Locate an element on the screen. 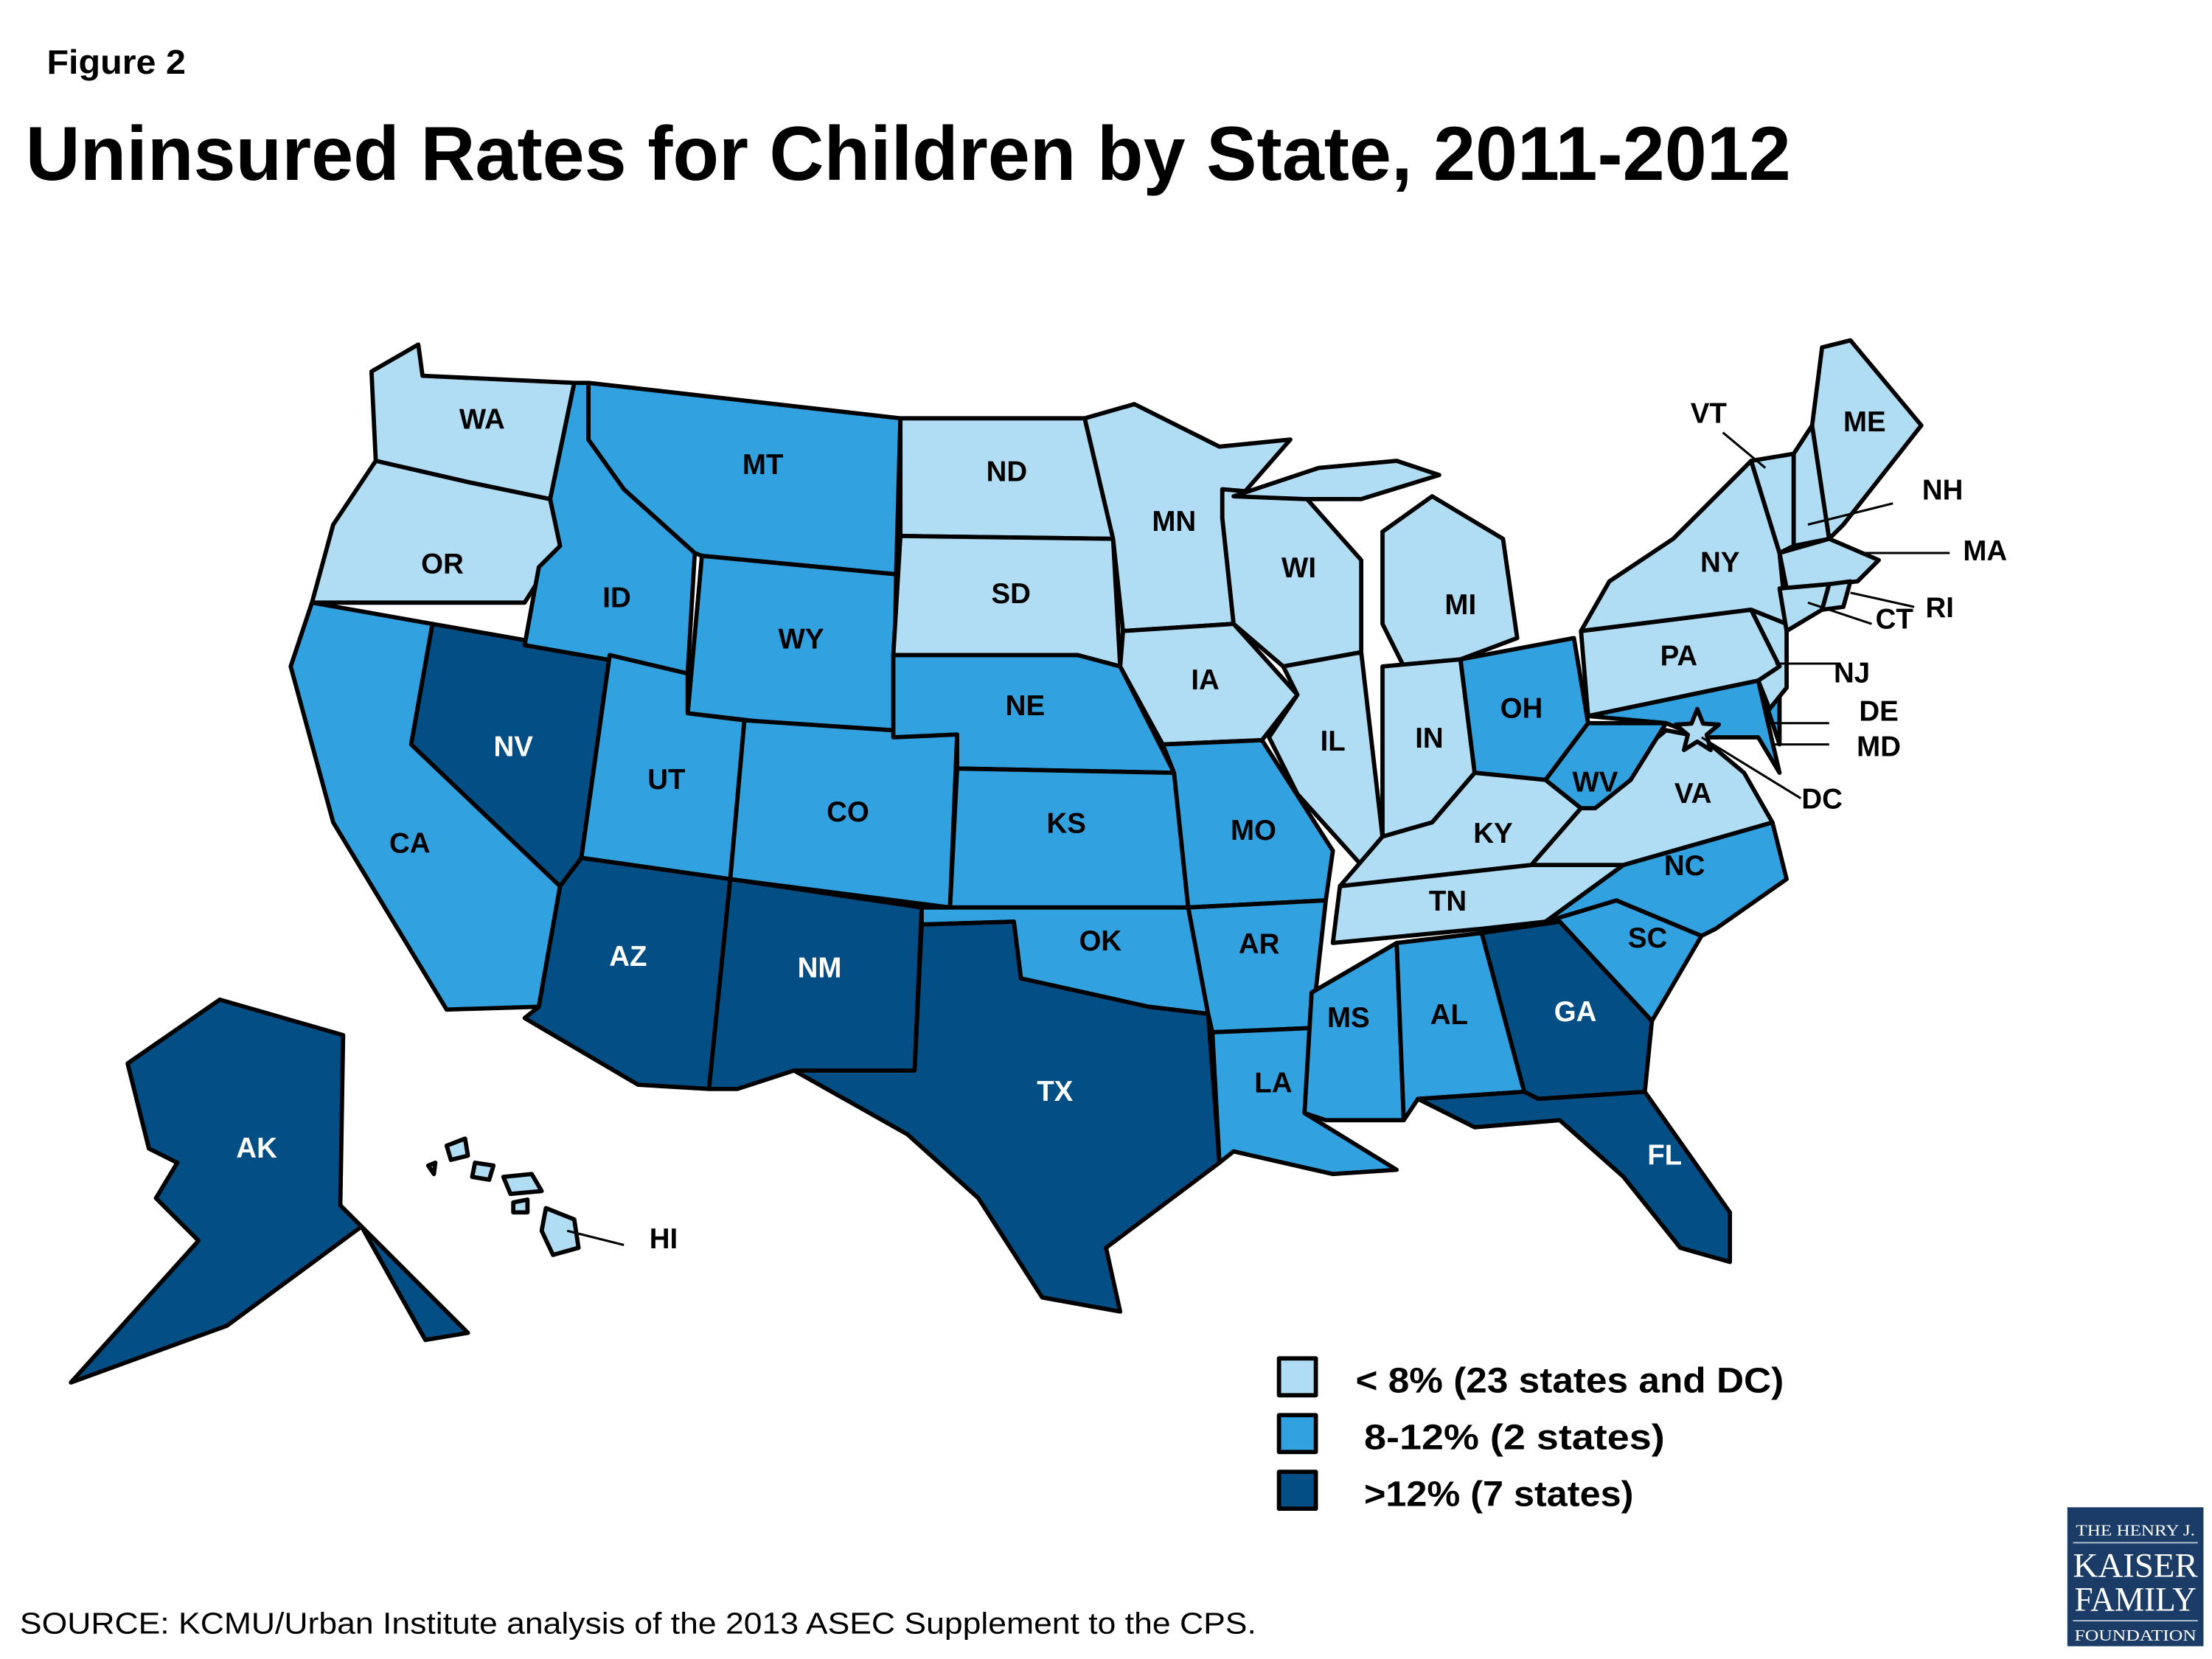 The height and width of the screenshot is (1659, 2212). state-label-ma: MA is located at coordinates (1985, 551).